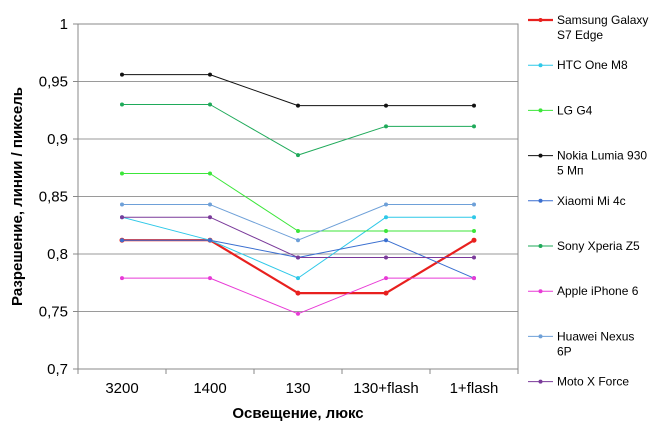  Describe the element at coordinates (575, 110) in the screenshot. I see `legend-label: LG G4` at that location.